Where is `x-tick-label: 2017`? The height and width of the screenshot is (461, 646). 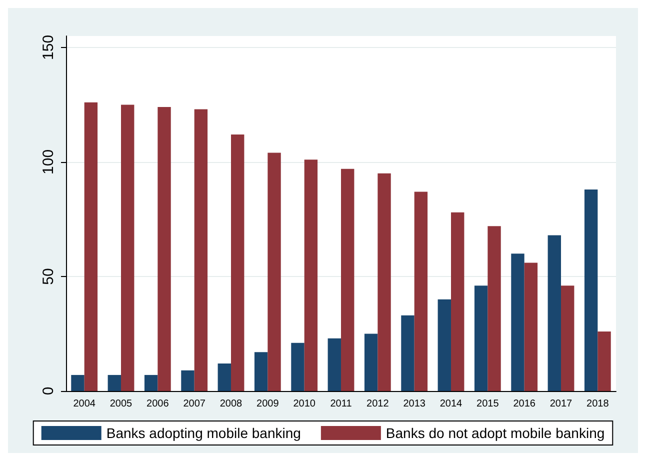
x-tick-label: 2017 is located at coordinates (561, 404).